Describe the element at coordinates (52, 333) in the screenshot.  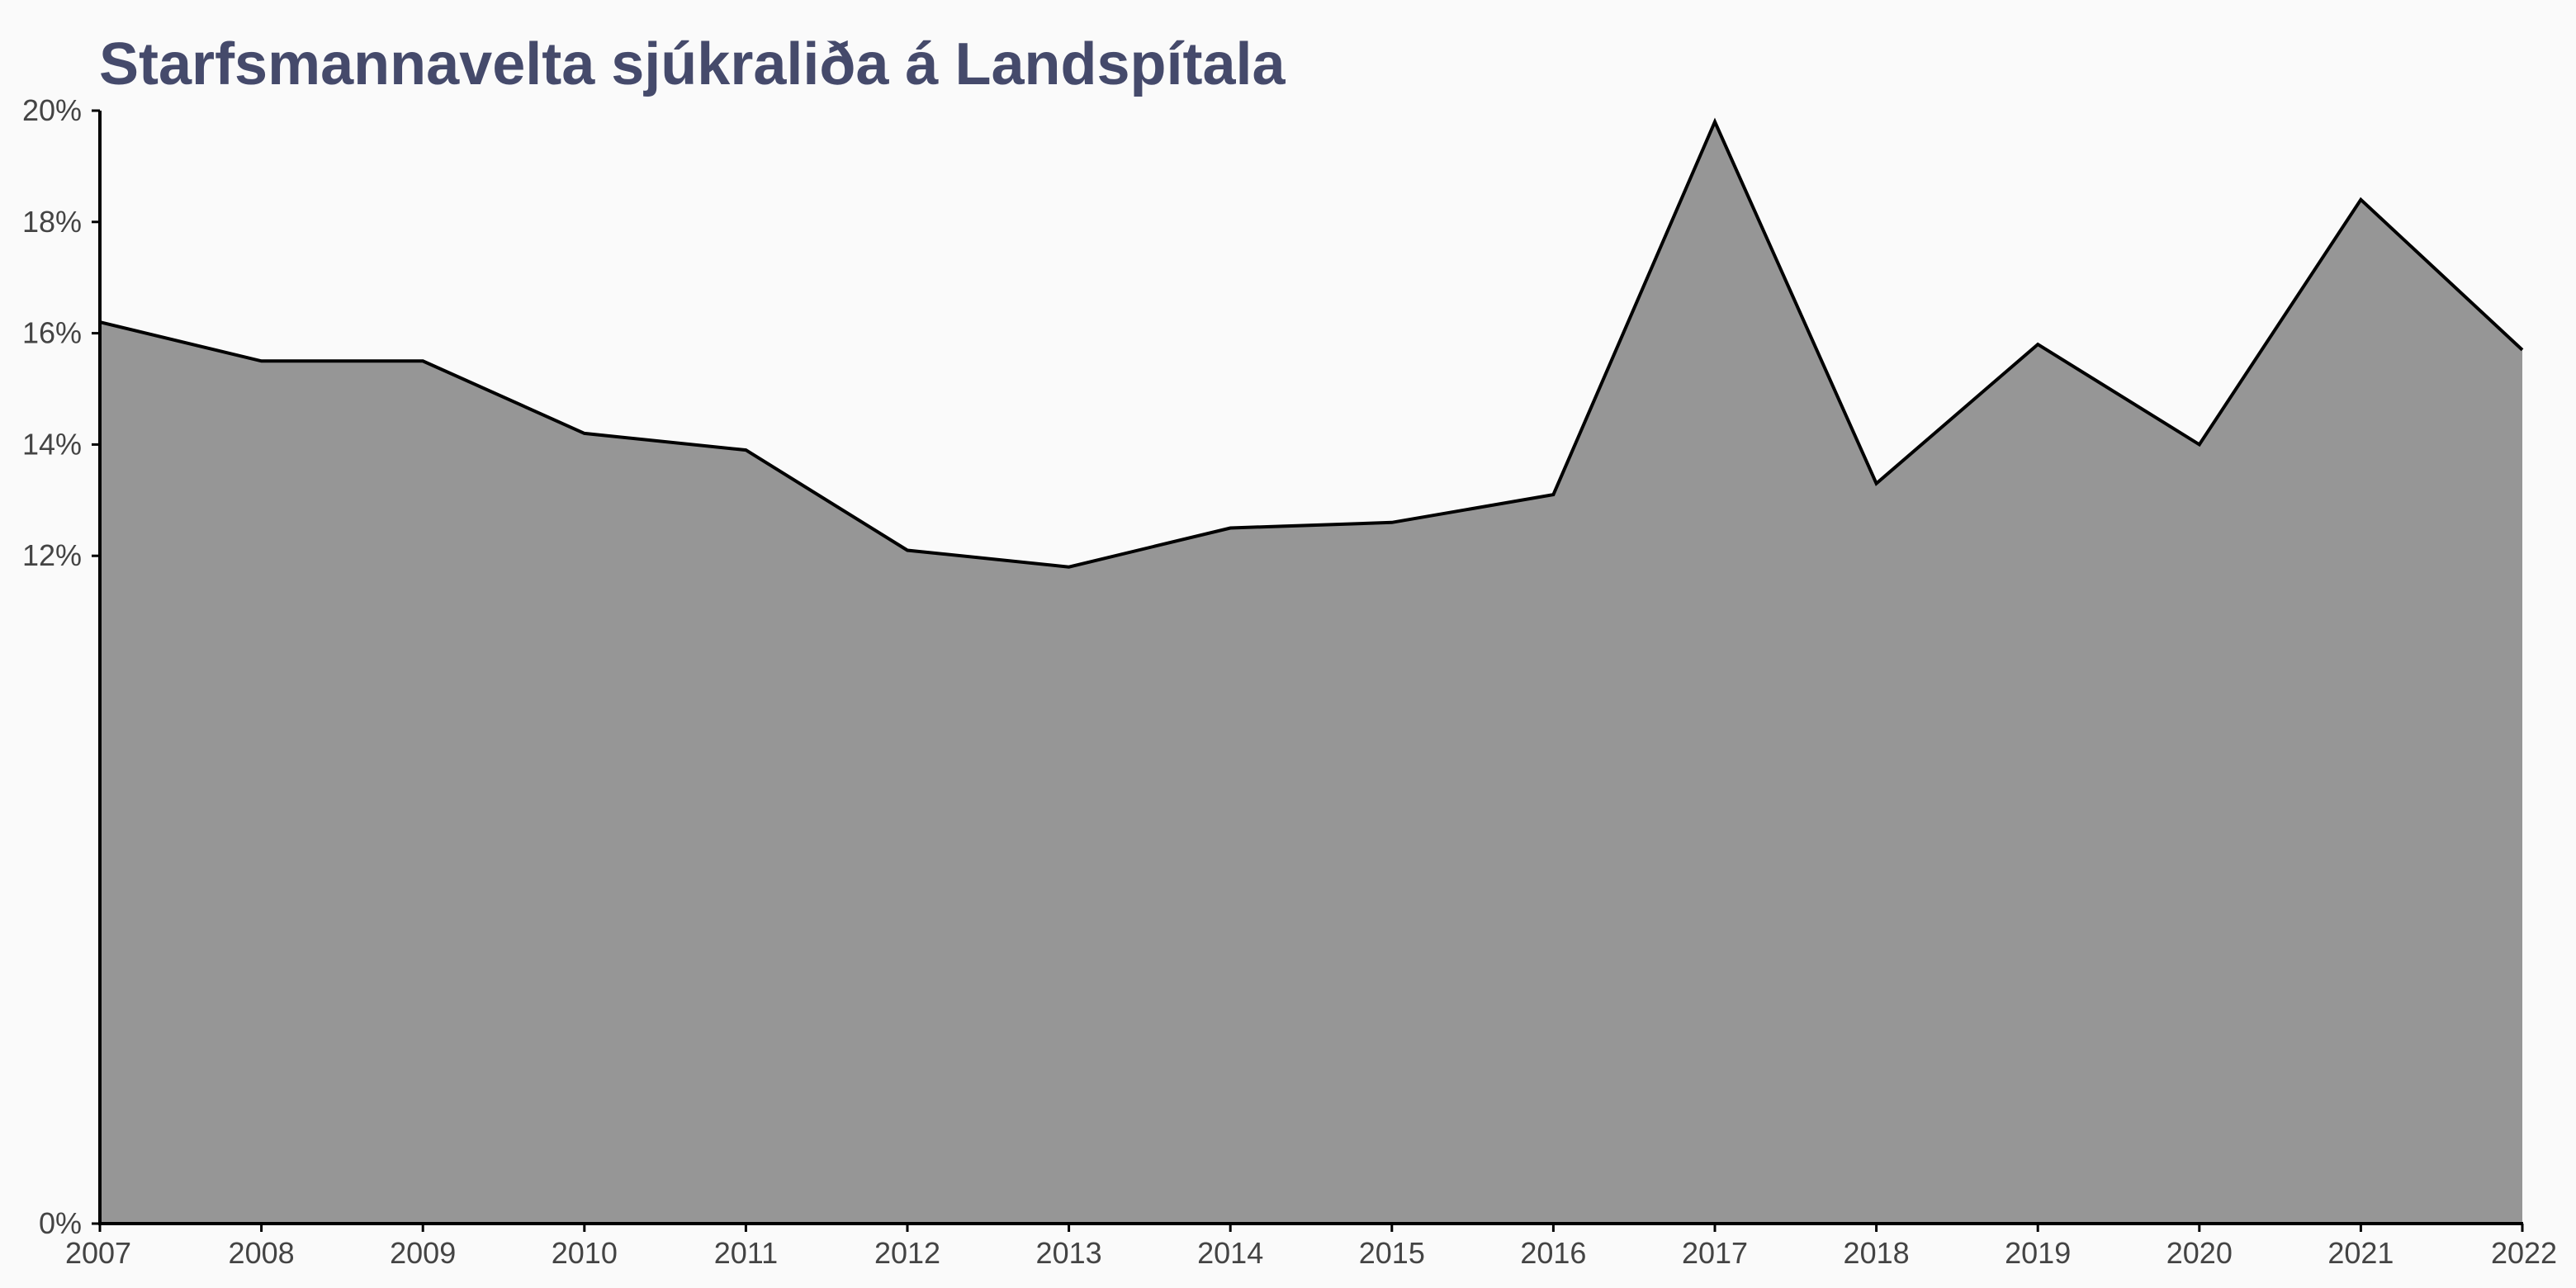
I see `y-tick-label: 16%` at that location.